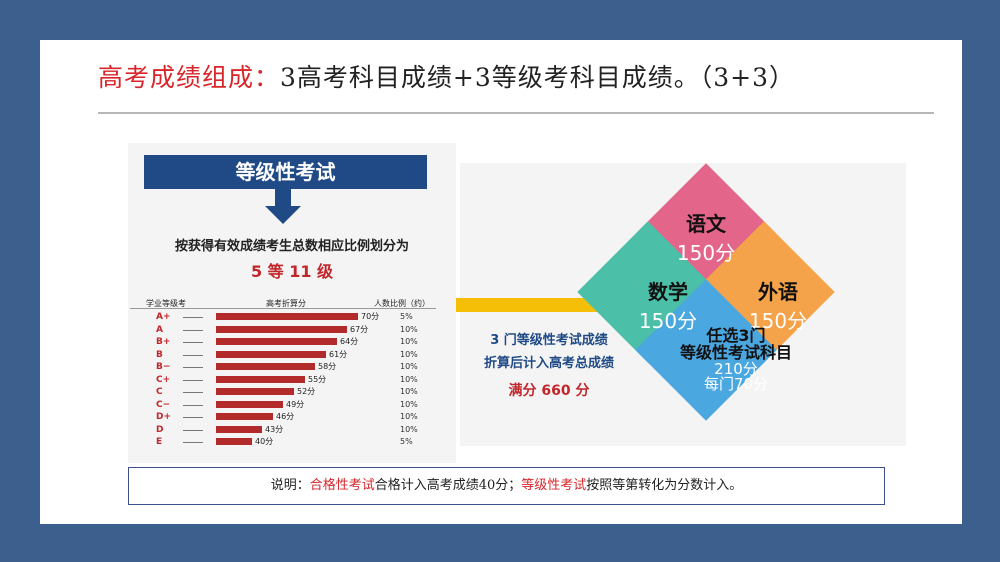 This screenshot has width=1000, height=562. What do you see at coordinates (538, 77) in the screenshot?
I see `title-rest: 3高考科目成绩+3等级考科目成绩。（3+3）` at bounding box center [538, 77].